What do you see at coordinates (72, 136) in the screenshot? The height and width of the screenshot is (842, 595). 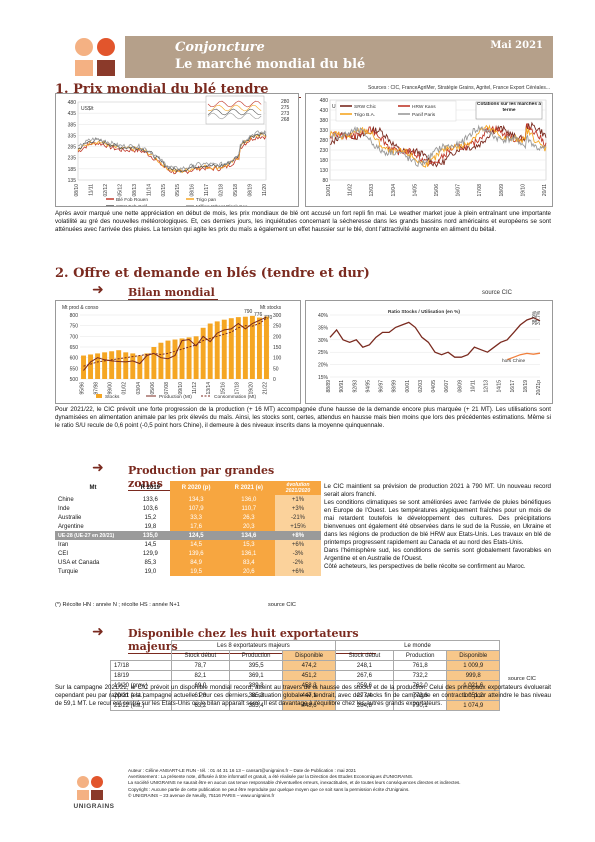 I see `y-tick-label: 335` at bounding box center [72, 136].